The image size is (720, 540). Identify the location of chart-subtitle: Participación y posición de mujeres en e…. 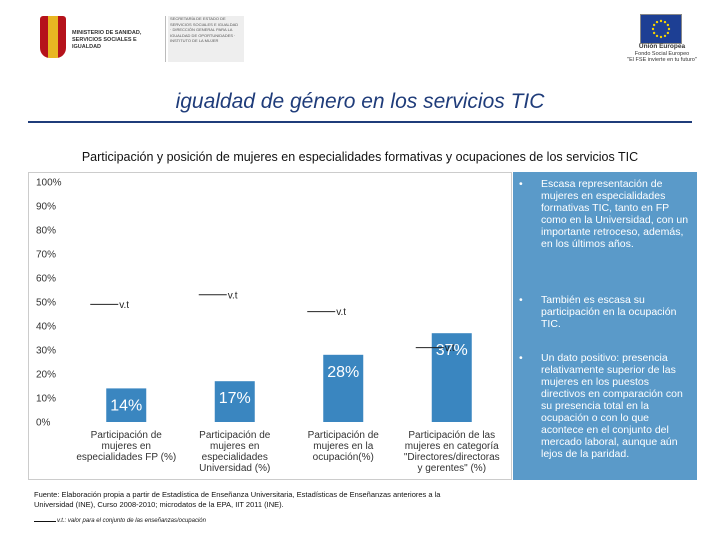
(360, 157).